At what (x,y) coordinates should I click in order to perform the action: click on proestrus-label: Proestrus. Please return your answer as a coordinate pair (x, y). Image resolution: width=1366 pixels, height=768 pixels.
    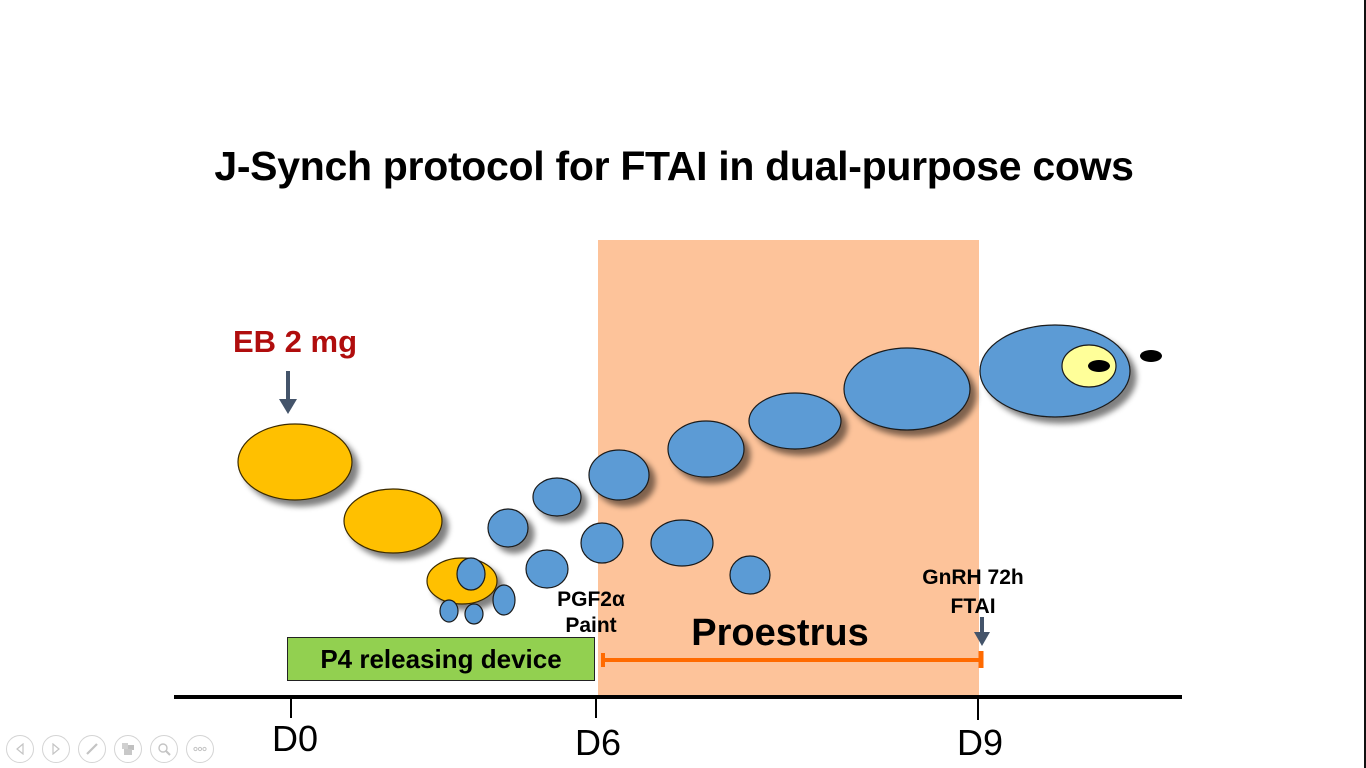
    Looking at the image, I should click on (780, 633).